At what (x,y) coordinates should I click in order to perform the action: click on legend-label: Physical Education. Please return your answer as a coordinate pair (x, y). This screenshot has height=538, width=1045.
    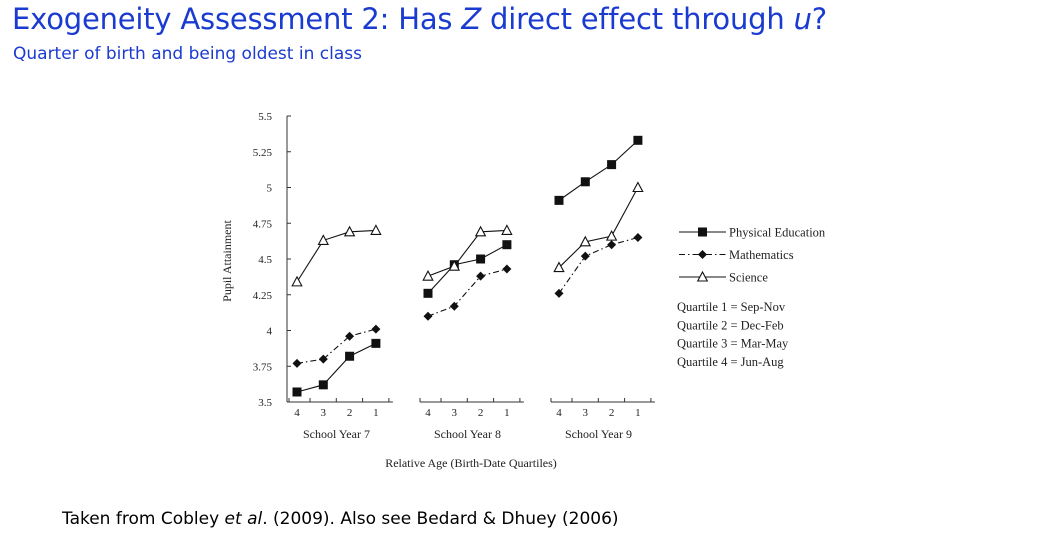
    Looking at the image, I should click on (777, 233).